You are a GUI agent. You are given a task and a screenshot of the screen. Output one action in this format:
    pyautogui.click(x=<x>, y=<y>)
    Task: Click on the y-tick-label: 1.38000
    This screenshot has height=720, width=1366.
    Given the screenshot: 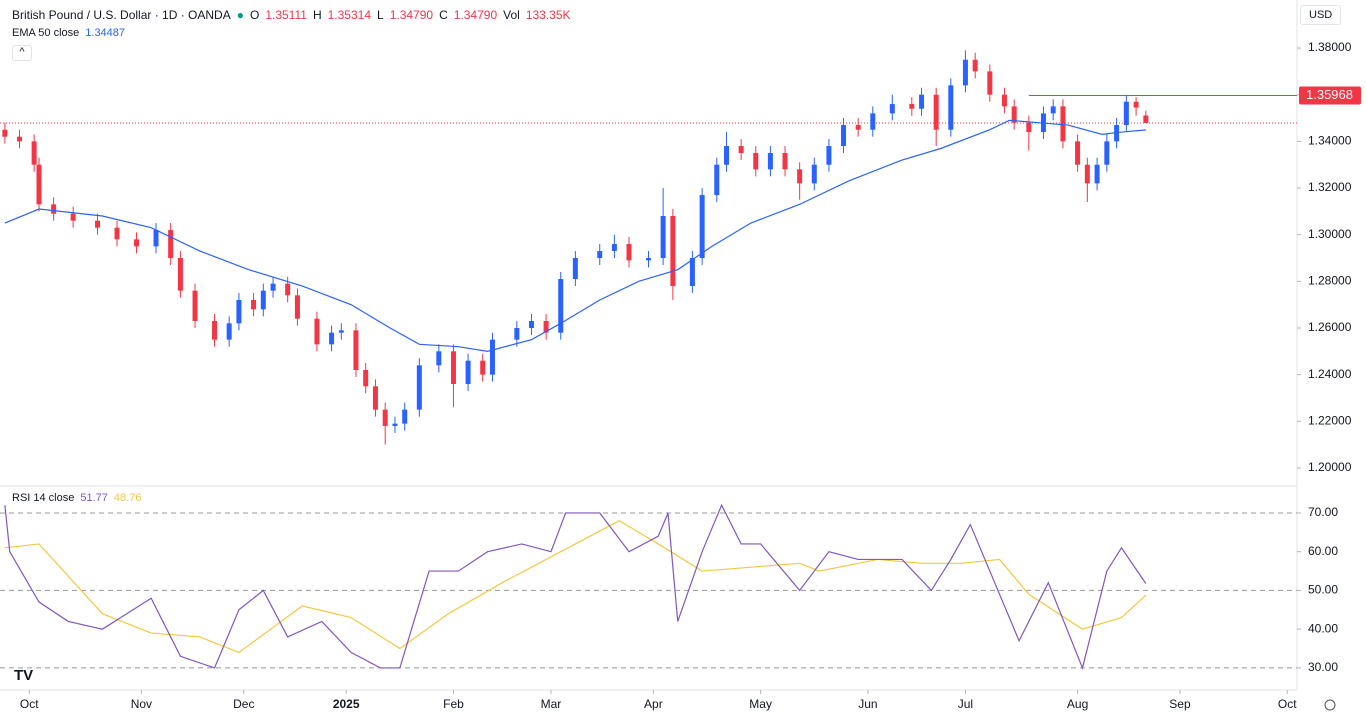 What is the action you would take?
    pyautogui.click(x=1330, y=47)
    